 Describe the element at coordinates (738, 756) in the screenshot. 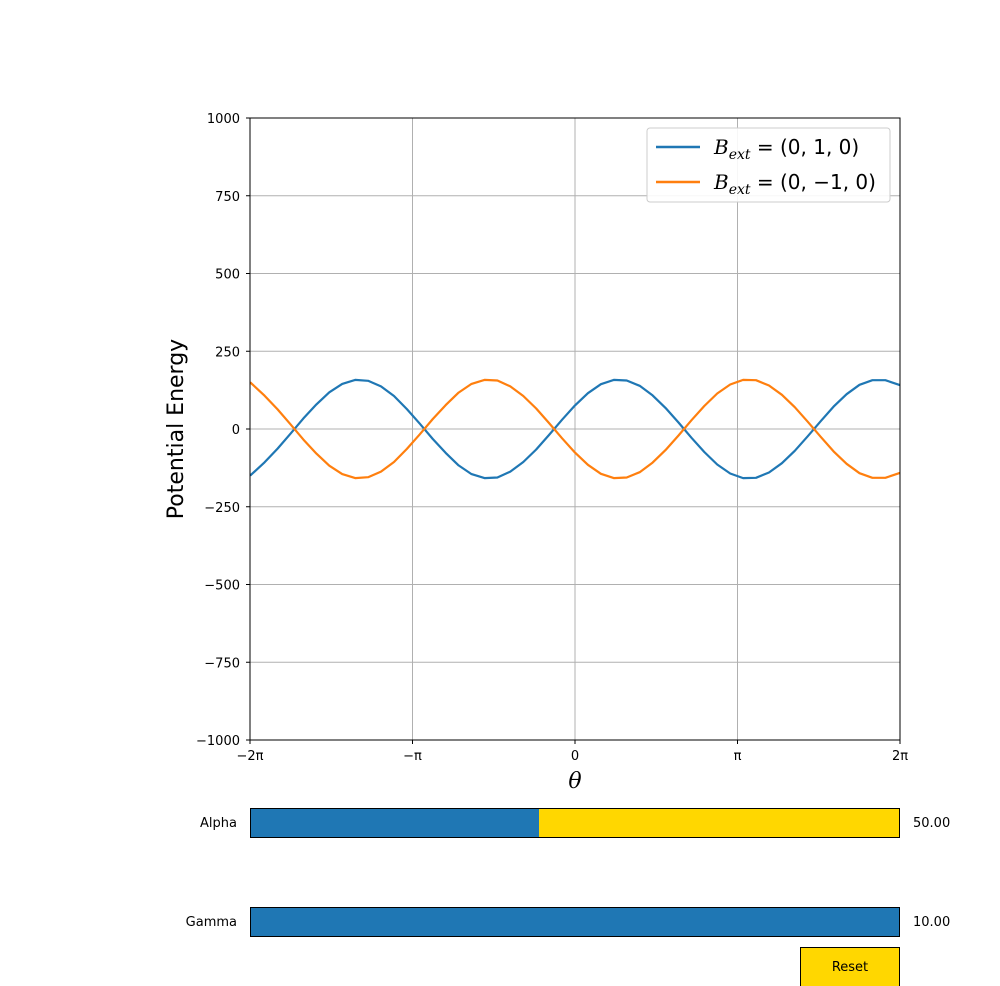

I see `x-tick-label: π` at that location.